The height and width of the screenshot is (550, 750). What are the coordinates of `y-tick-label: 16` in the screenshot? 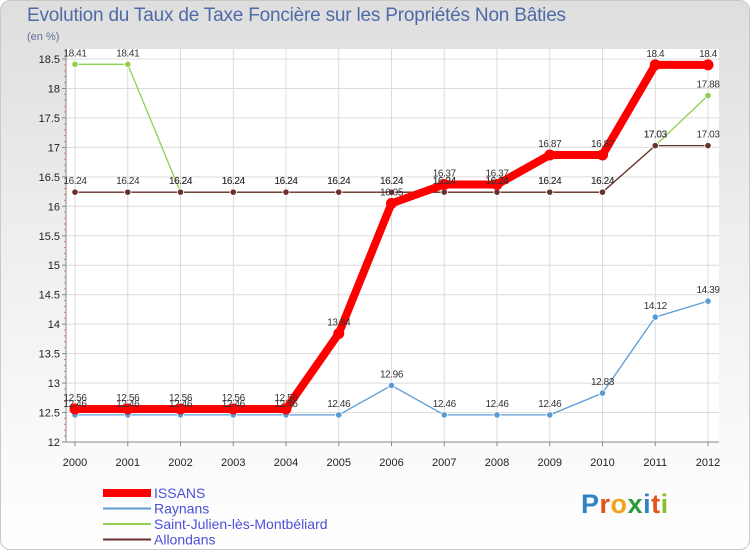 It's located at (54, 207).